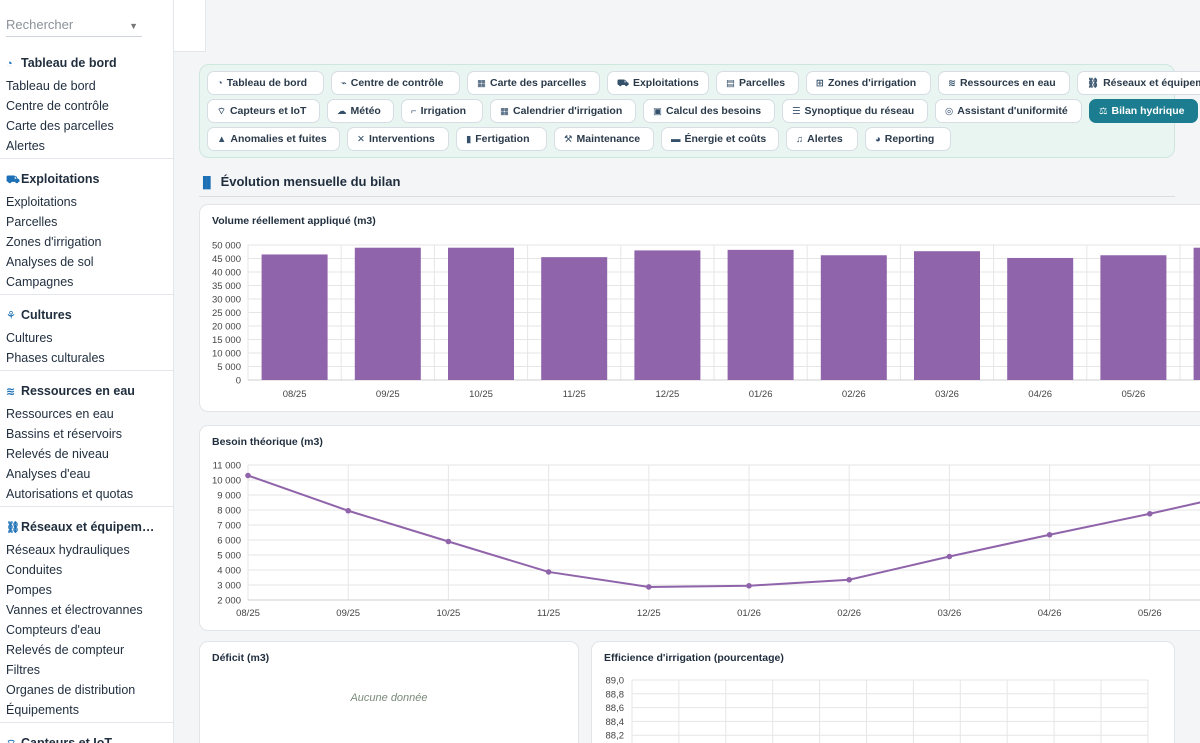  I want to click on pie-icon: ◕, so click(878, 139).